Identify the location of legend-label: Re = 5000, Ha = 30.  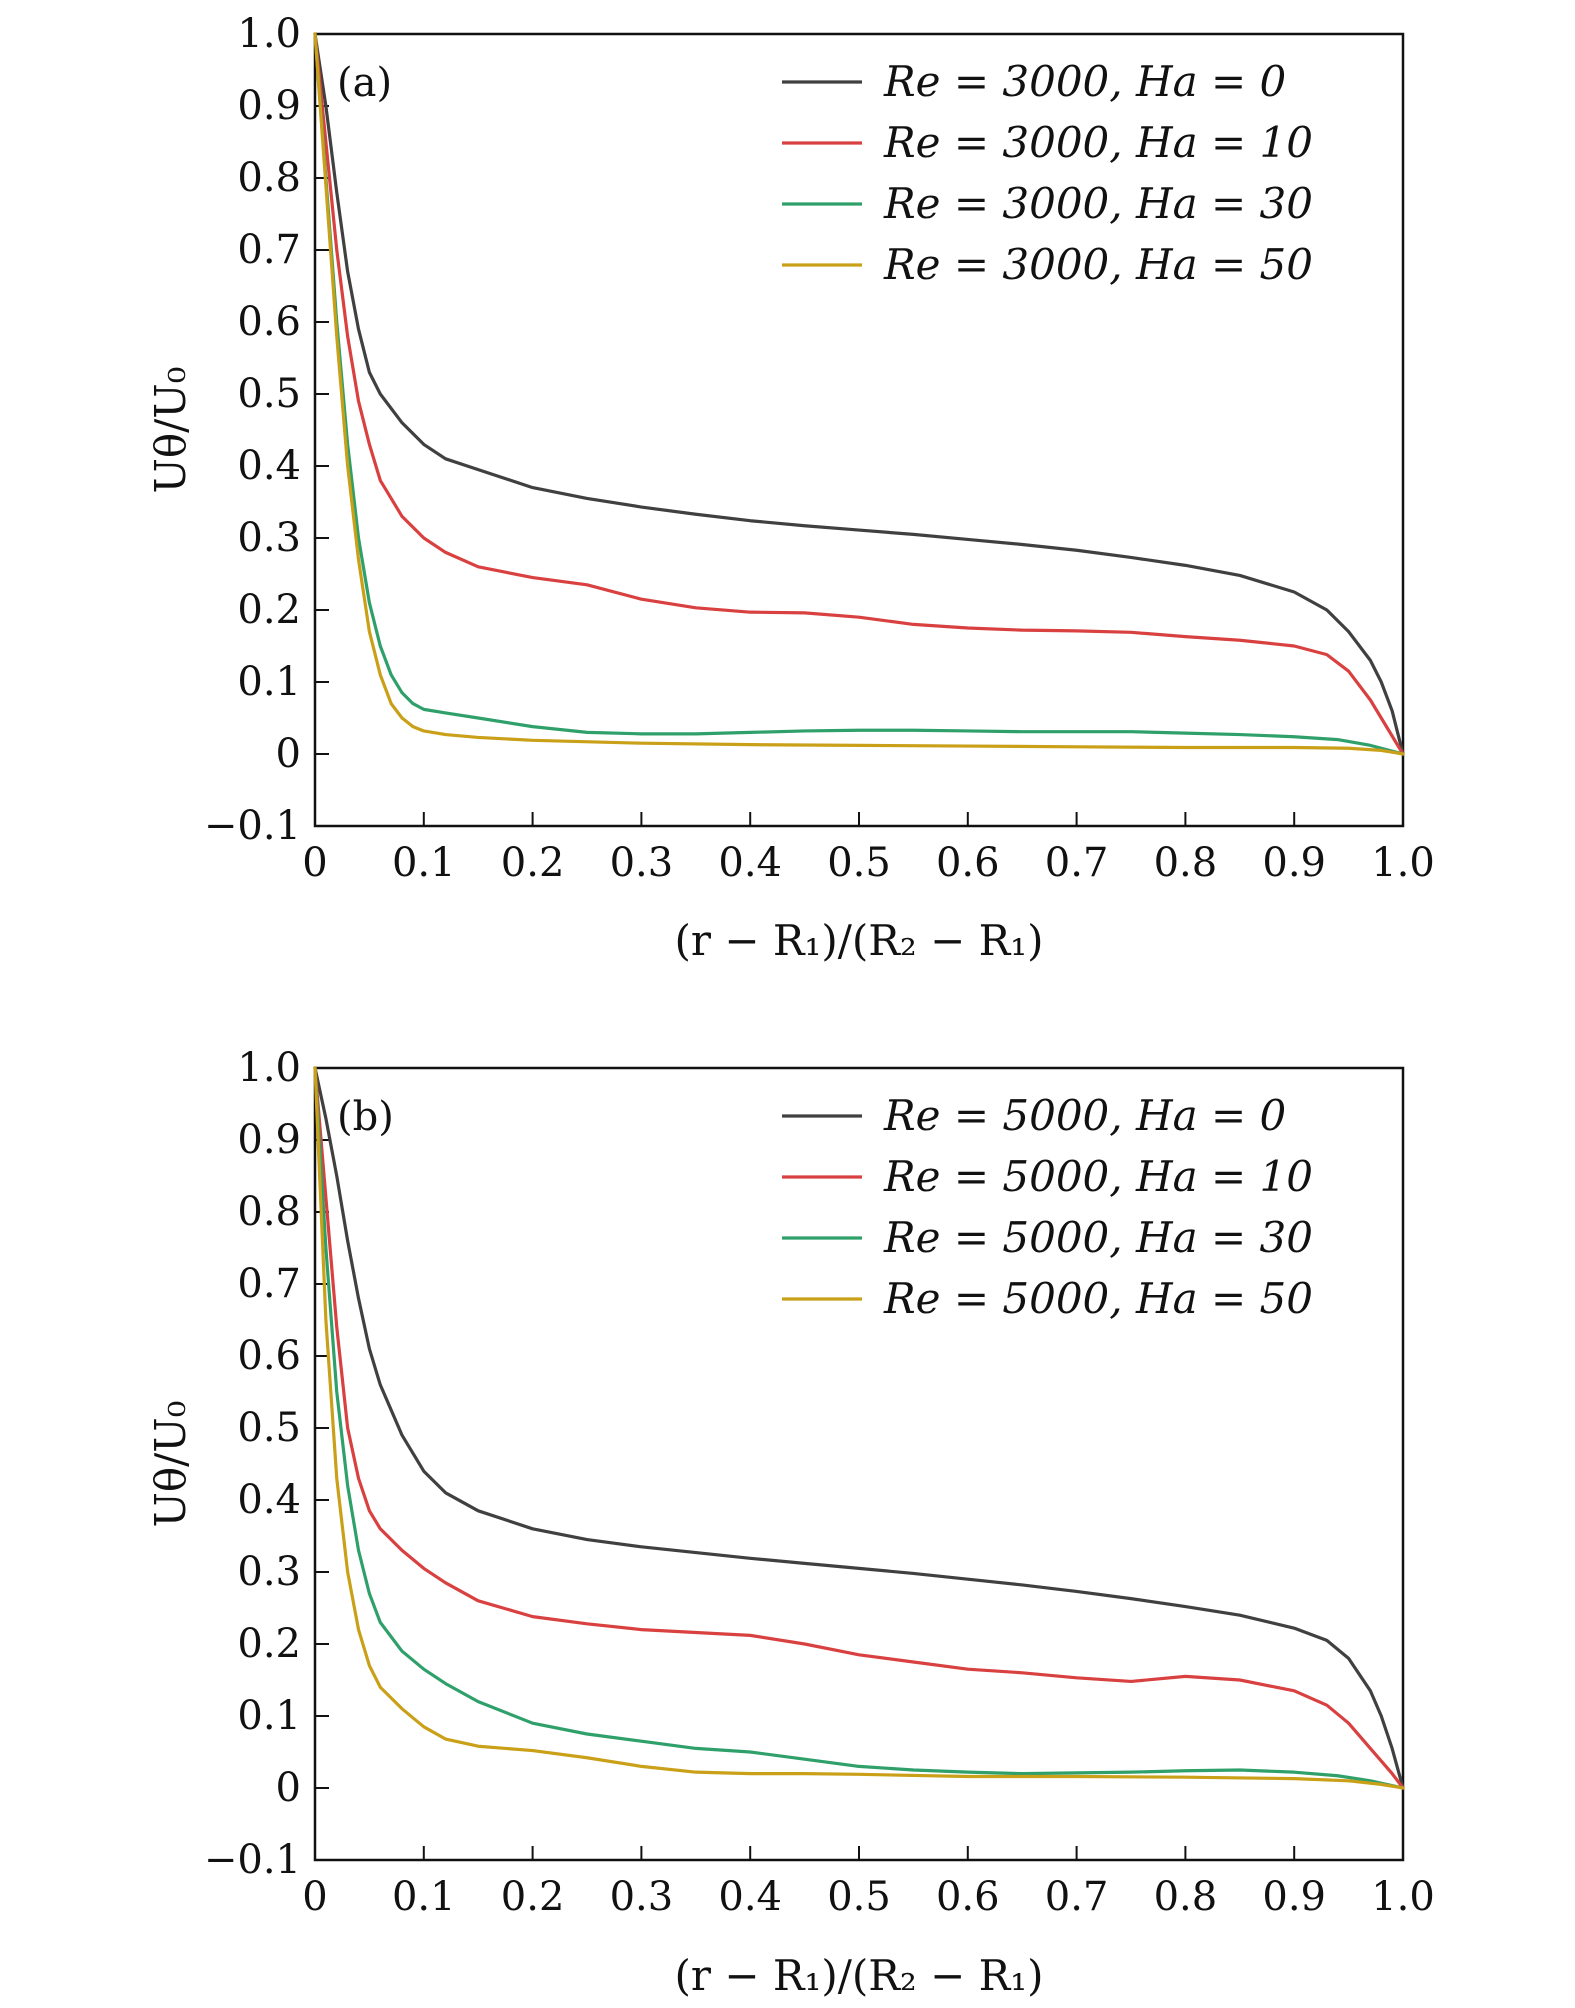
(1098, 1237).